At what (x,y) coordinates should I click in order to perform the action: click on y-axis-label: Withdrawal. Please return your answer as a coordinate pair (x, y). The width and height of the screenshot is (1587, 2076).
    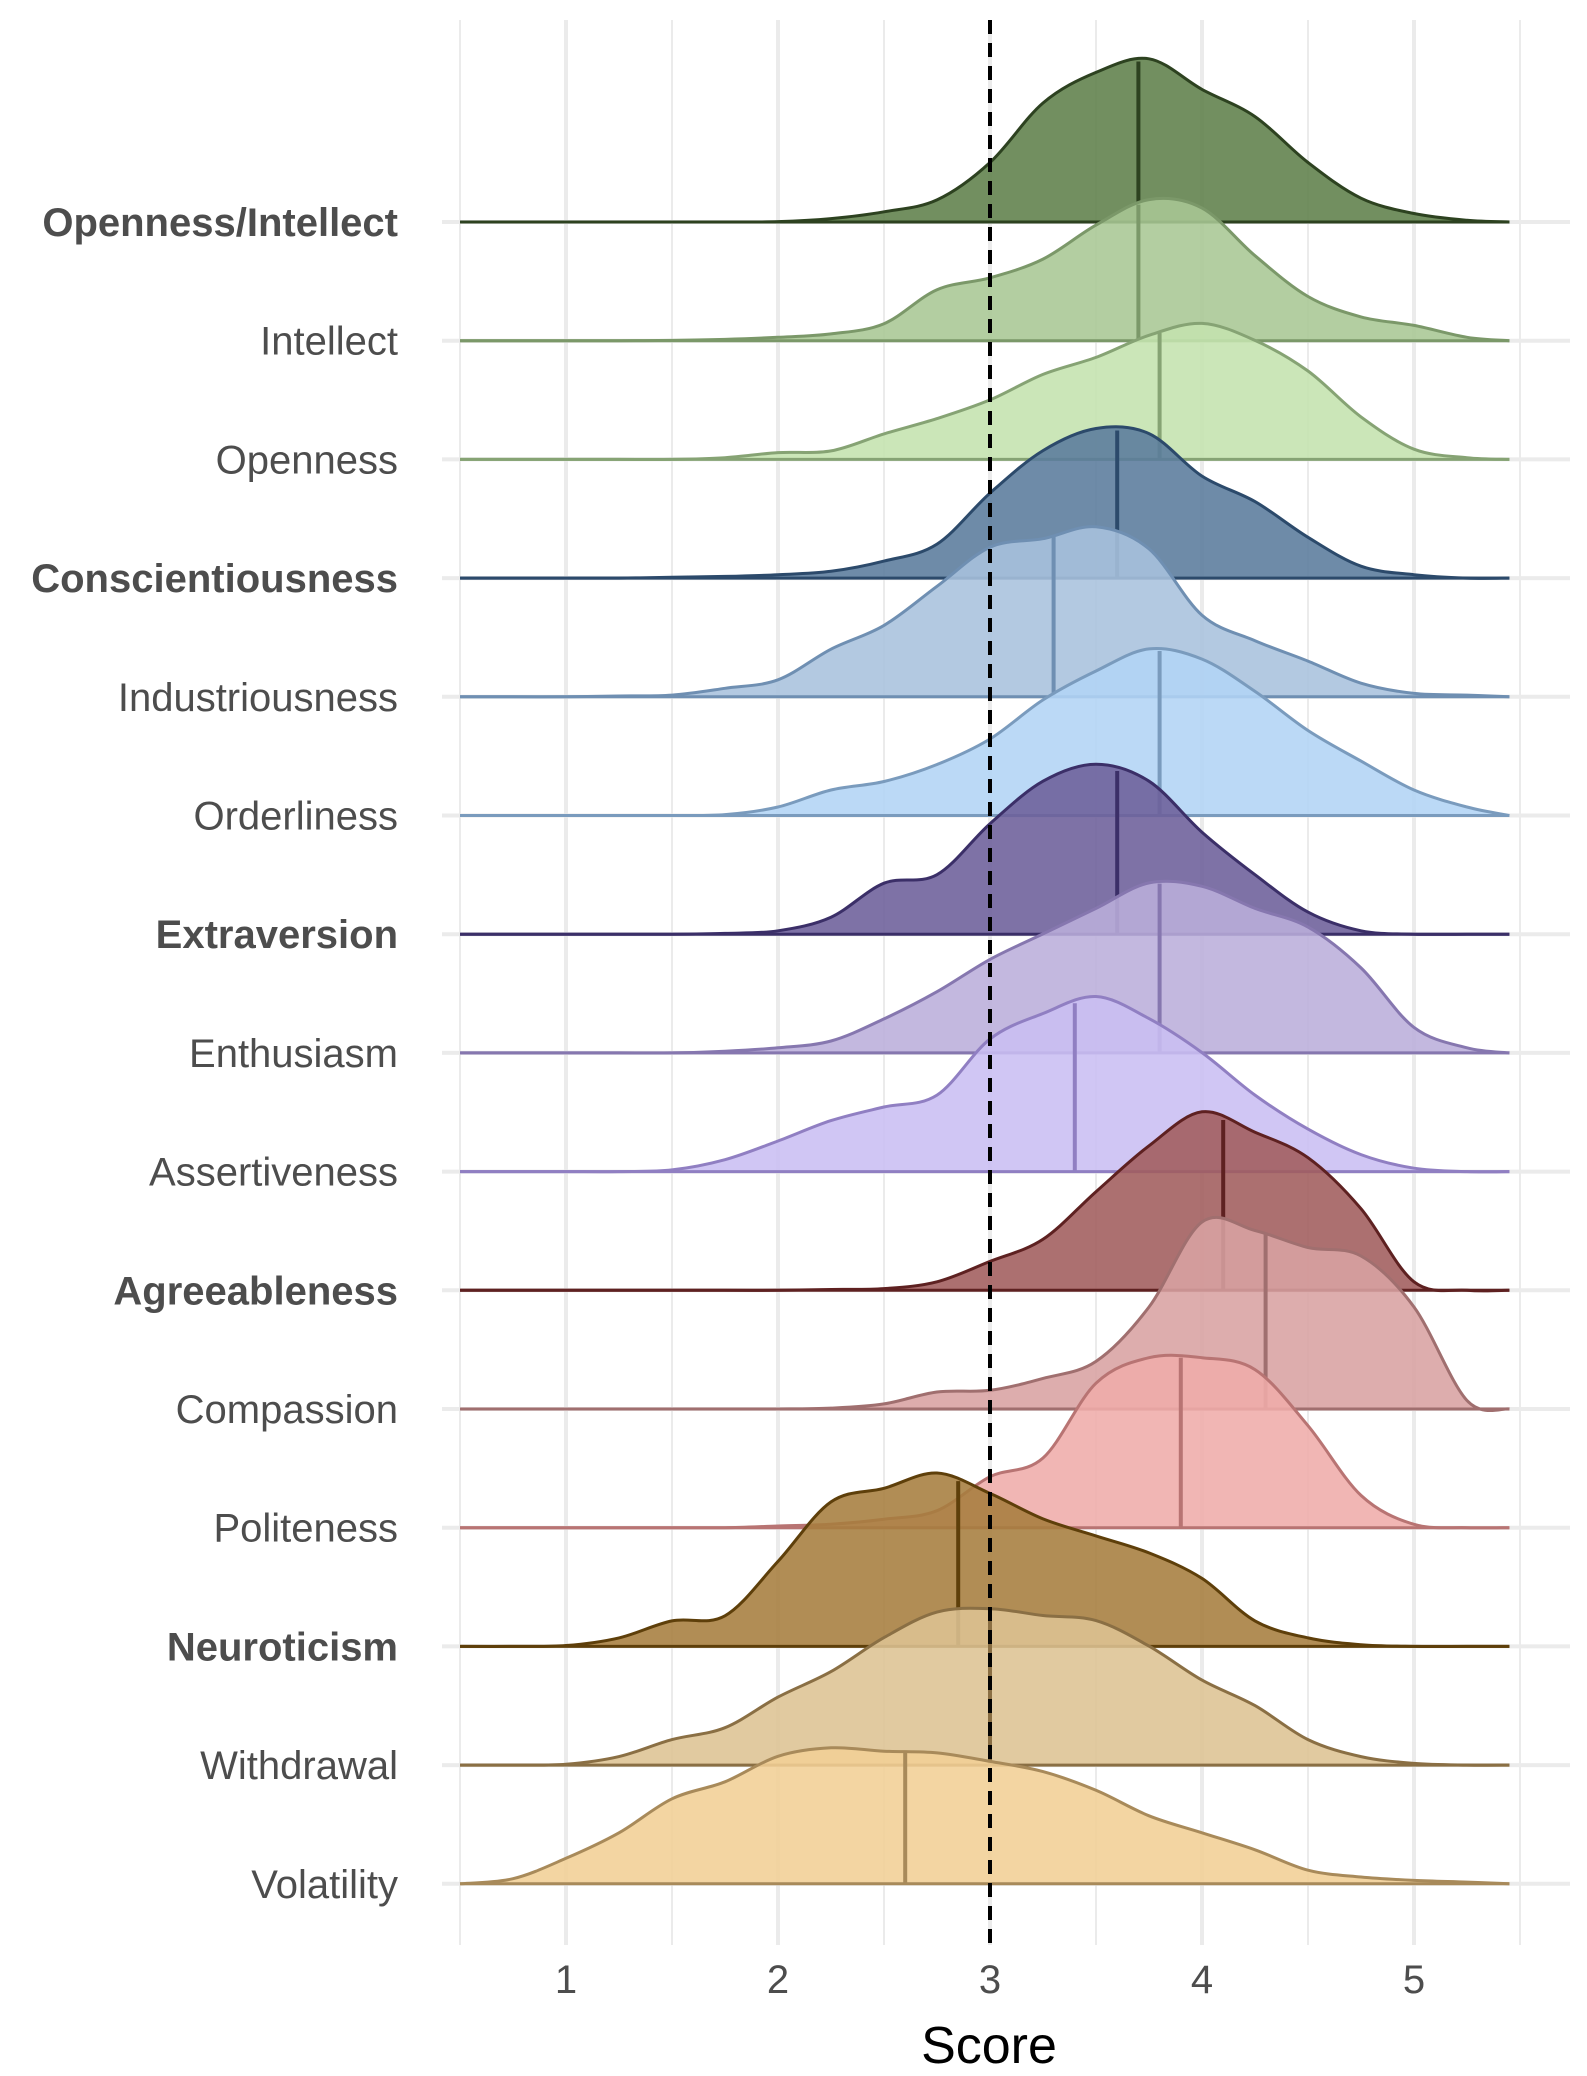
    Looking at the image, I should click on (299, 1766).